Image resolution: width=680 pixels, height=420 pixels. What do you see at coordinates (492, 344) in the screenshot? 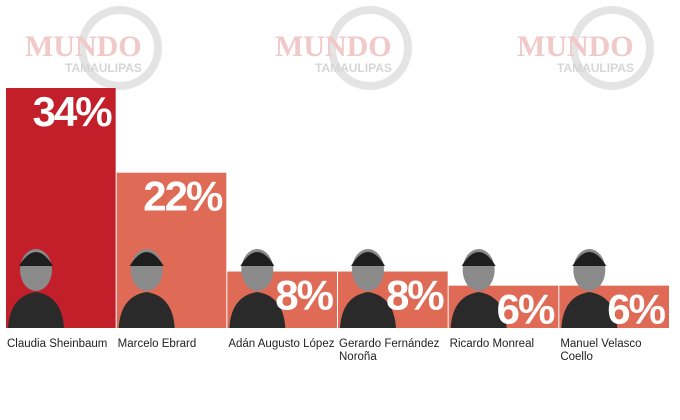
I see `category-label: Ricardo Monreal` at bounding box center [492, 344].